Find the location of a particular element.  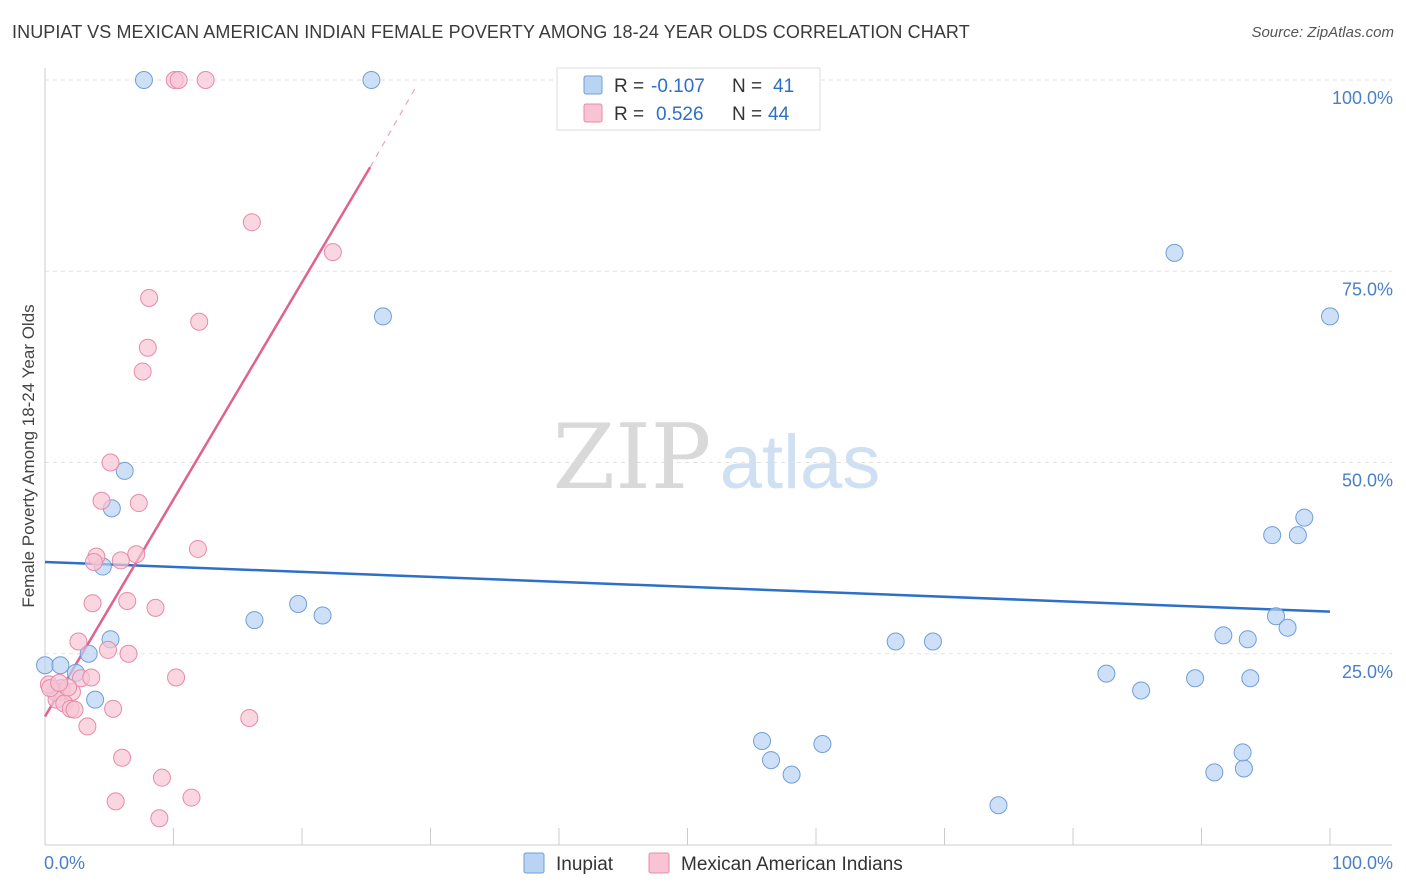

watermark-atlas: atlas is located at coordinates (800, 462).